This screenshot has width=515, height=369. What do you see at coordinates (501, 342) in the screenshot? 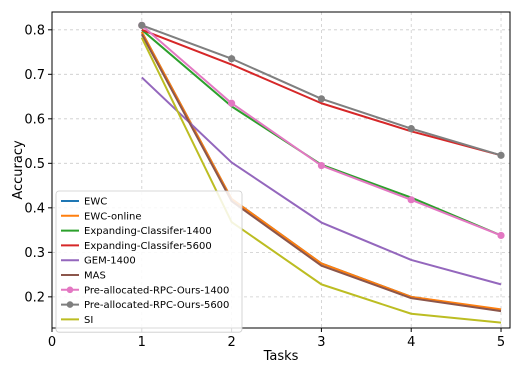
I see `x-tick-label: 5` at bounding box center [501, 342].